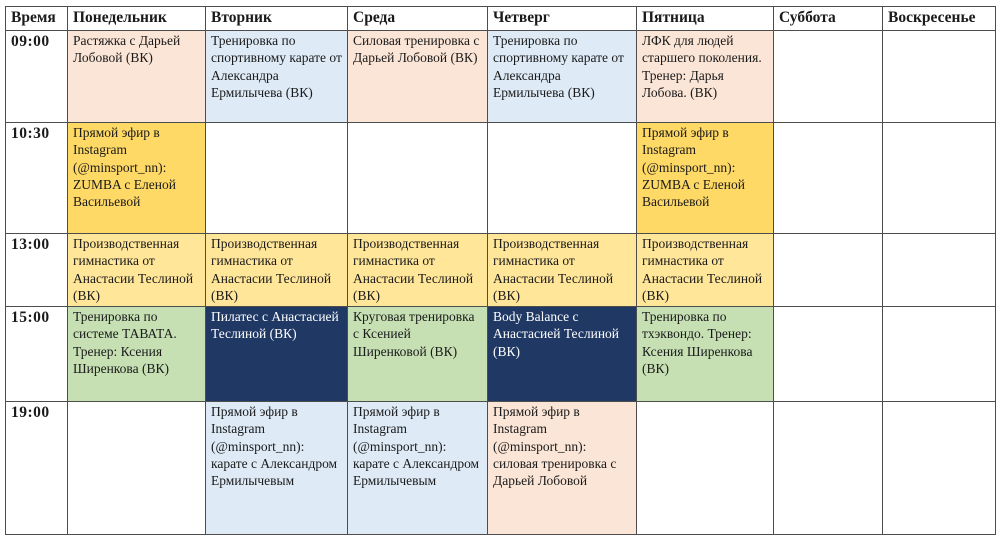  Describe the element at coordinates (828, 354) in the screenshot. I see `cell-1500-sat` at that location.